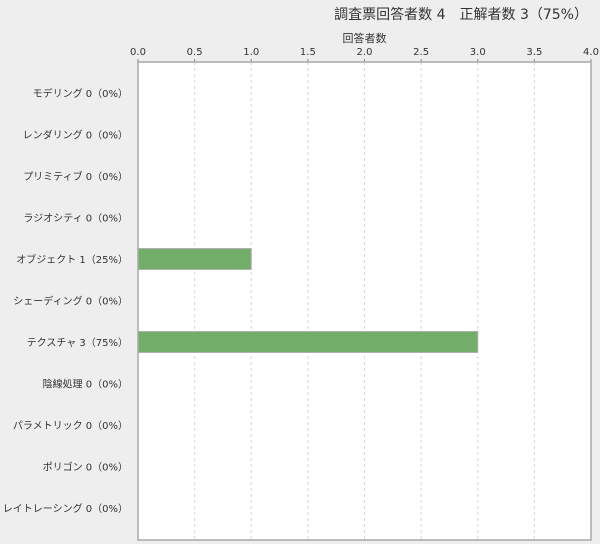 The image size is (600, 544). Describe the element at coordinates (72, 259) in the screenshot. I see `category-label: オブジェクト 1（25%）` at that location.